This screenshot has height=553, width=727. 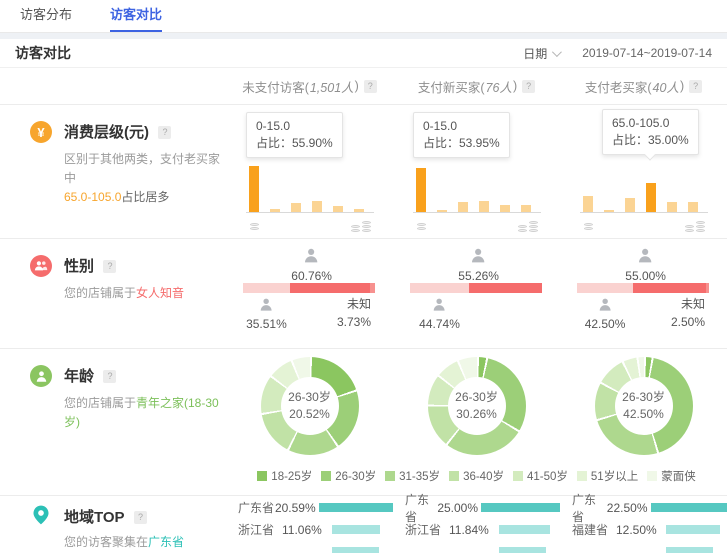 I want to click on tooltip-share: 占比：53.95%, so click(x=461, y=143).